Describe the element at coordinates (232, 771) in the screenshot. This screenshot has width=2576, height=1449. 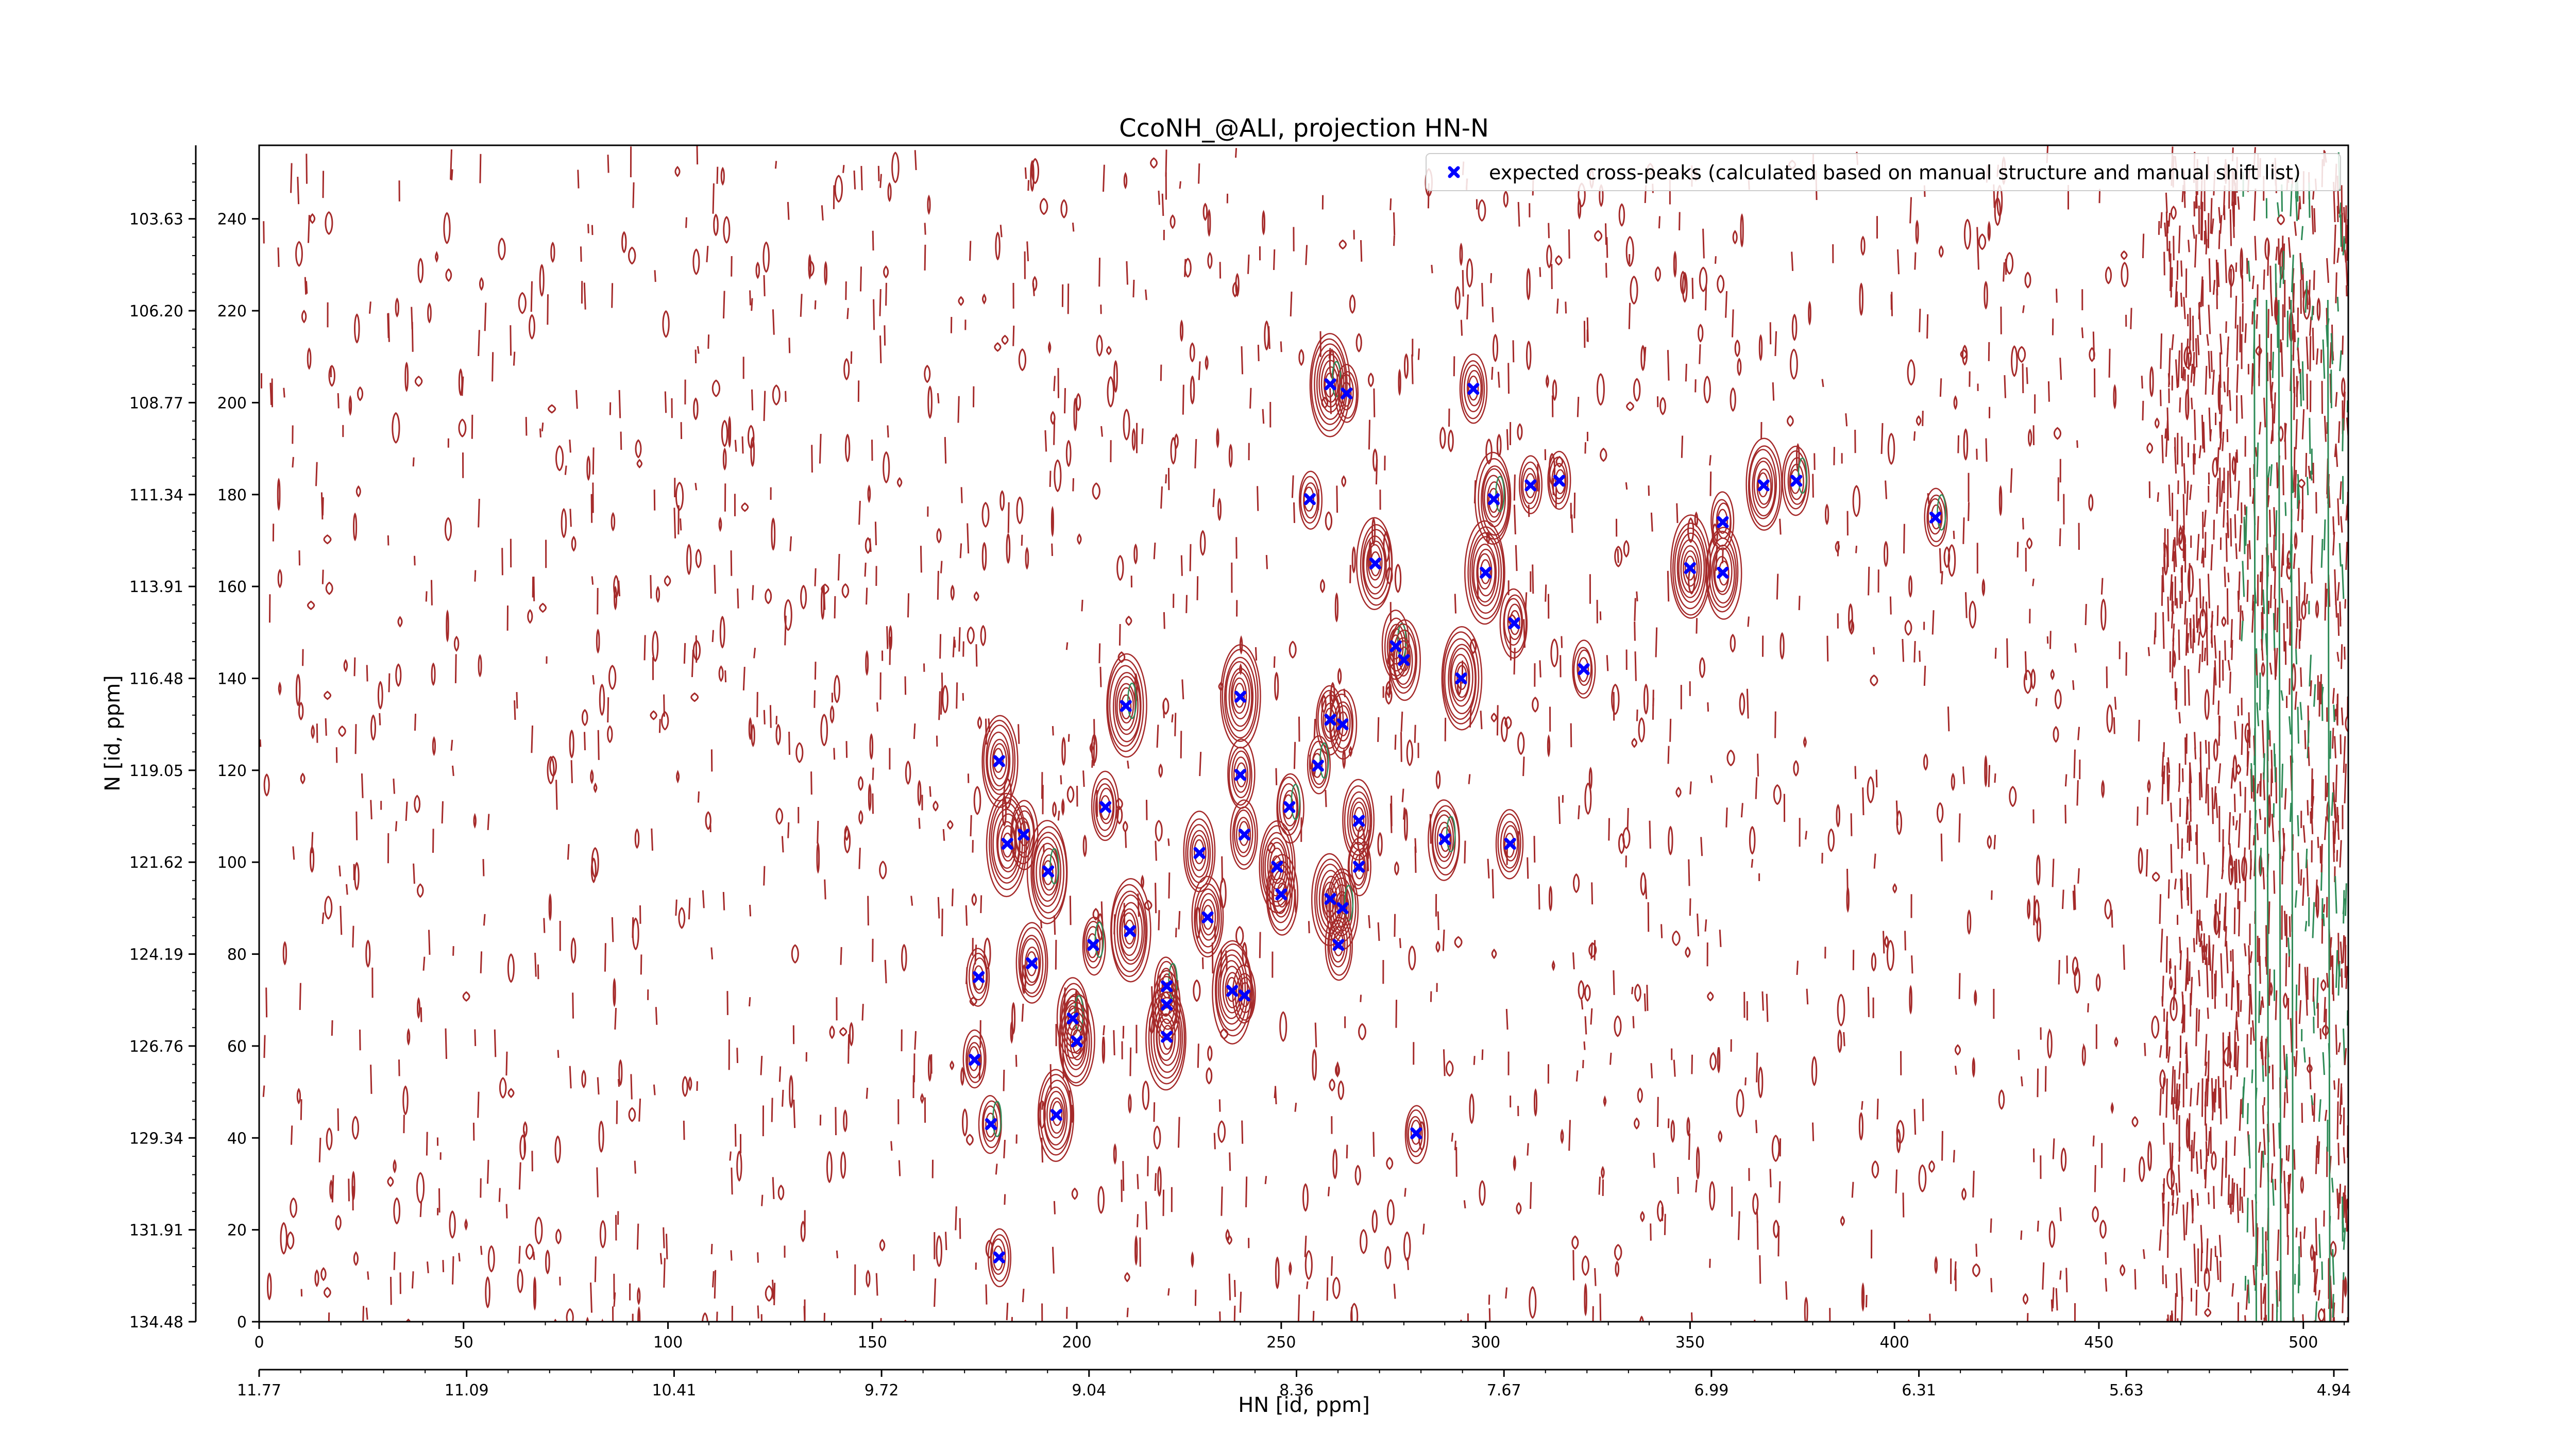
I see `y-index-tick-label: 120` at that location.